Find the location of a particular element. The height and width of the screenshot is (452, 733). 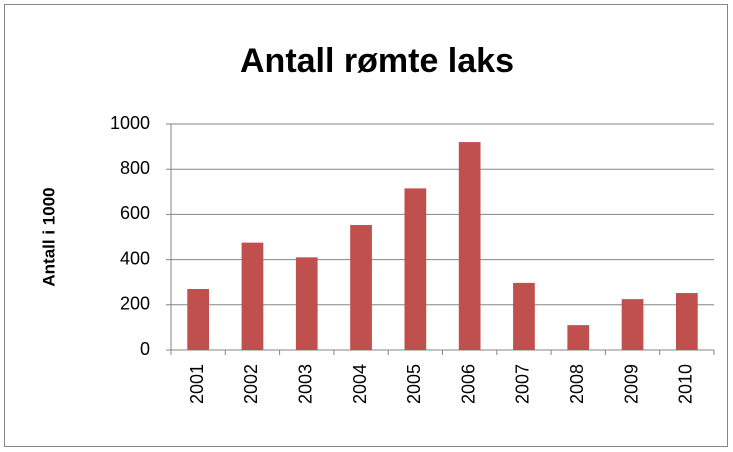

y-tick-label: 0 is located at coordinates (145, 349).